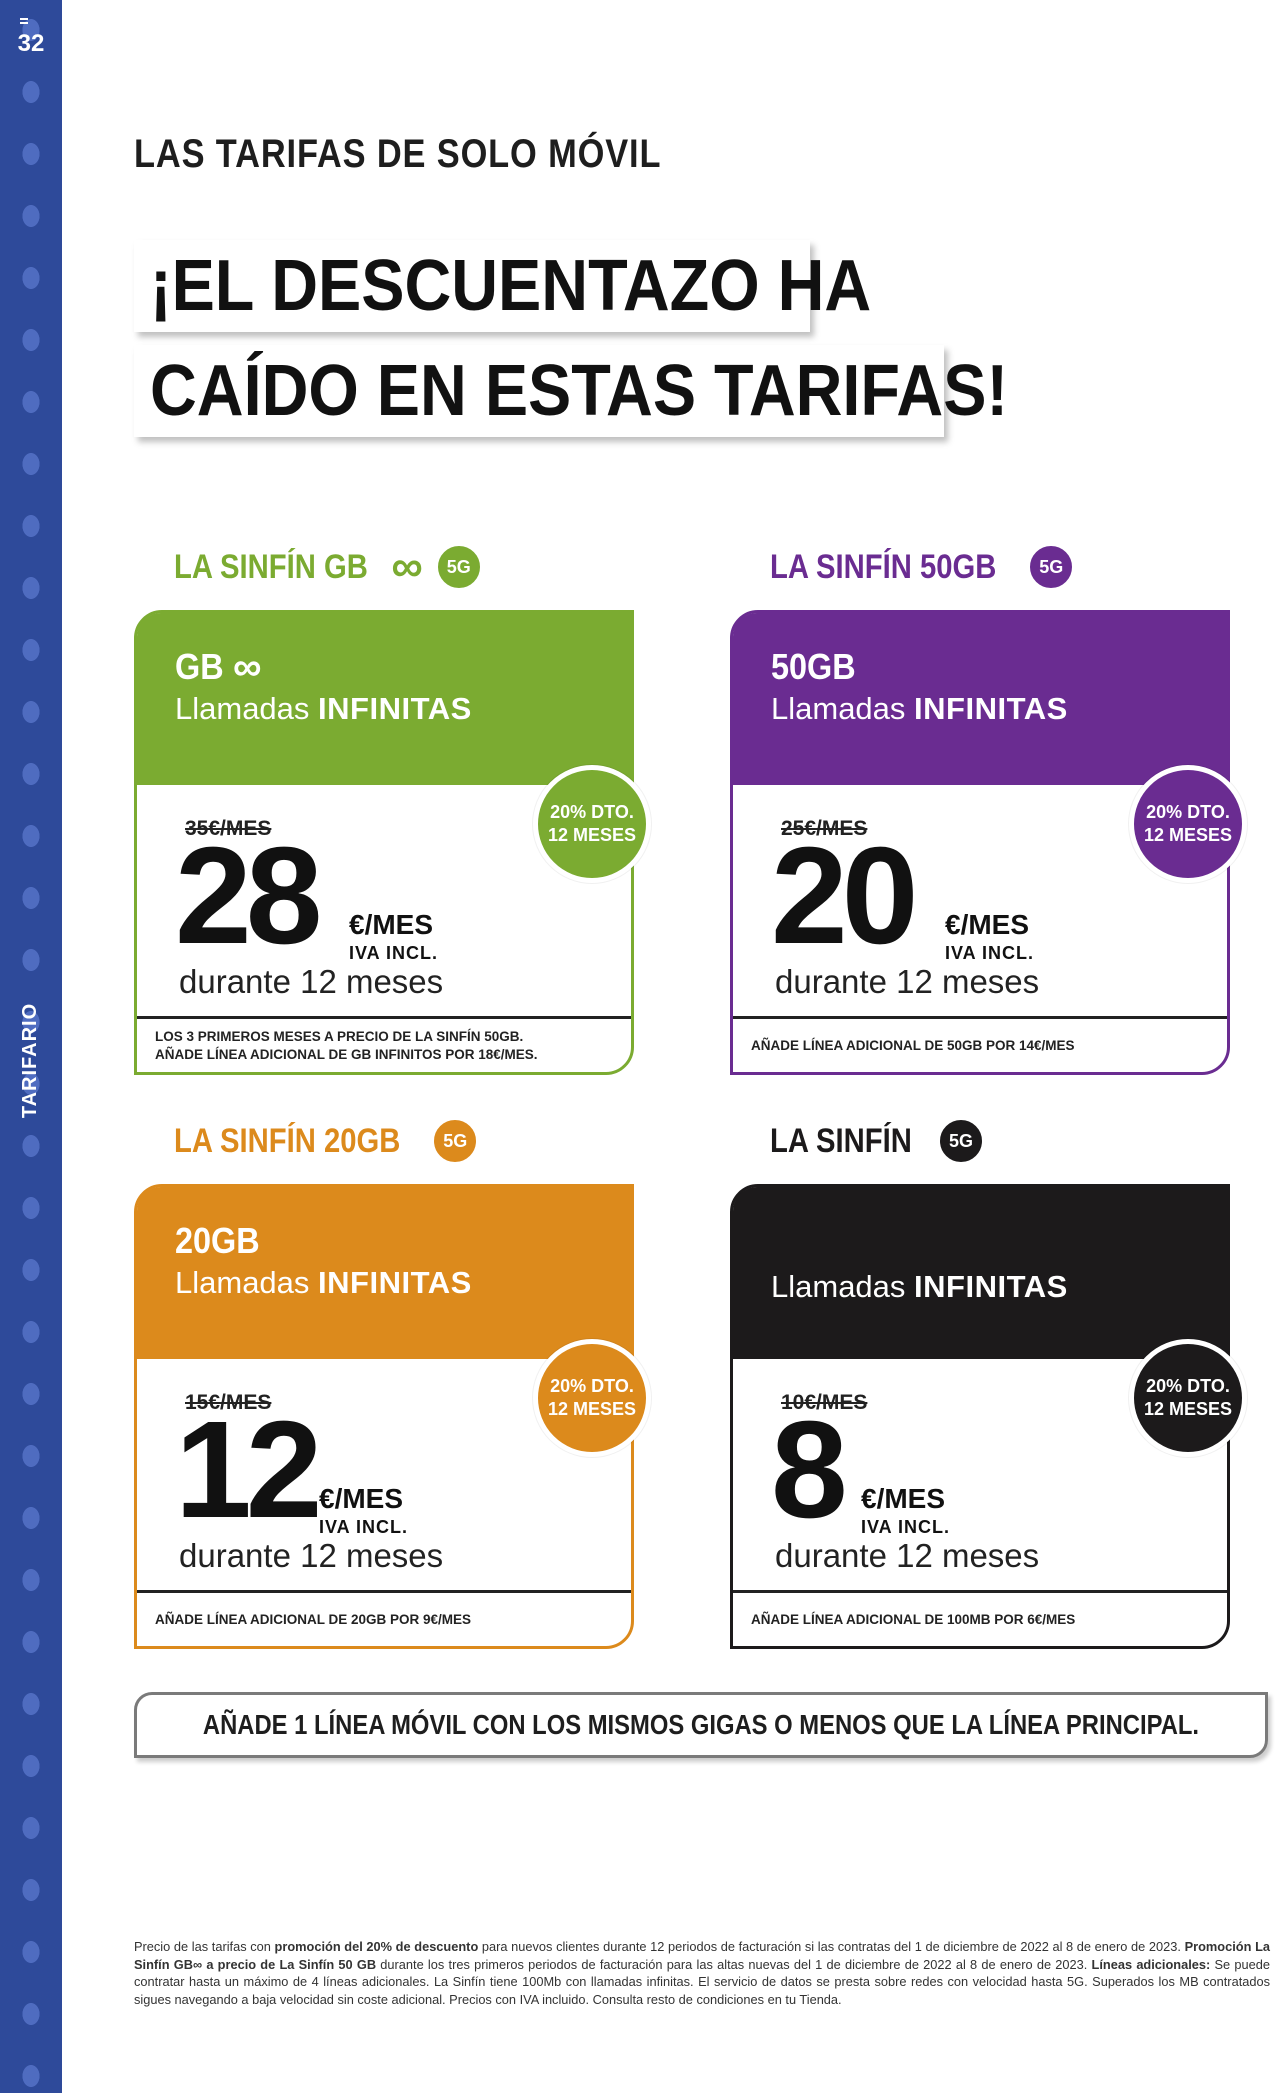 The width and height of the screenshot is (1280, 2093). I want to click on sidebar: 32 TARIFARIO, so click(31, 1046).